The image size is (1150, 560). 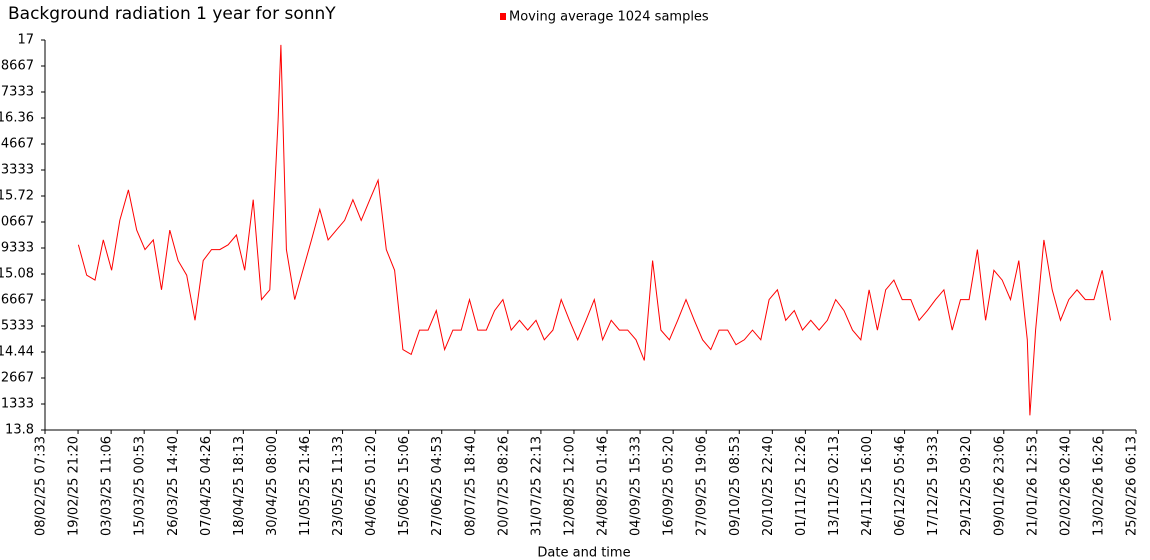 I want to click on x-tick-label: 25/02/26 06:13, so click(x=1132, y=486).